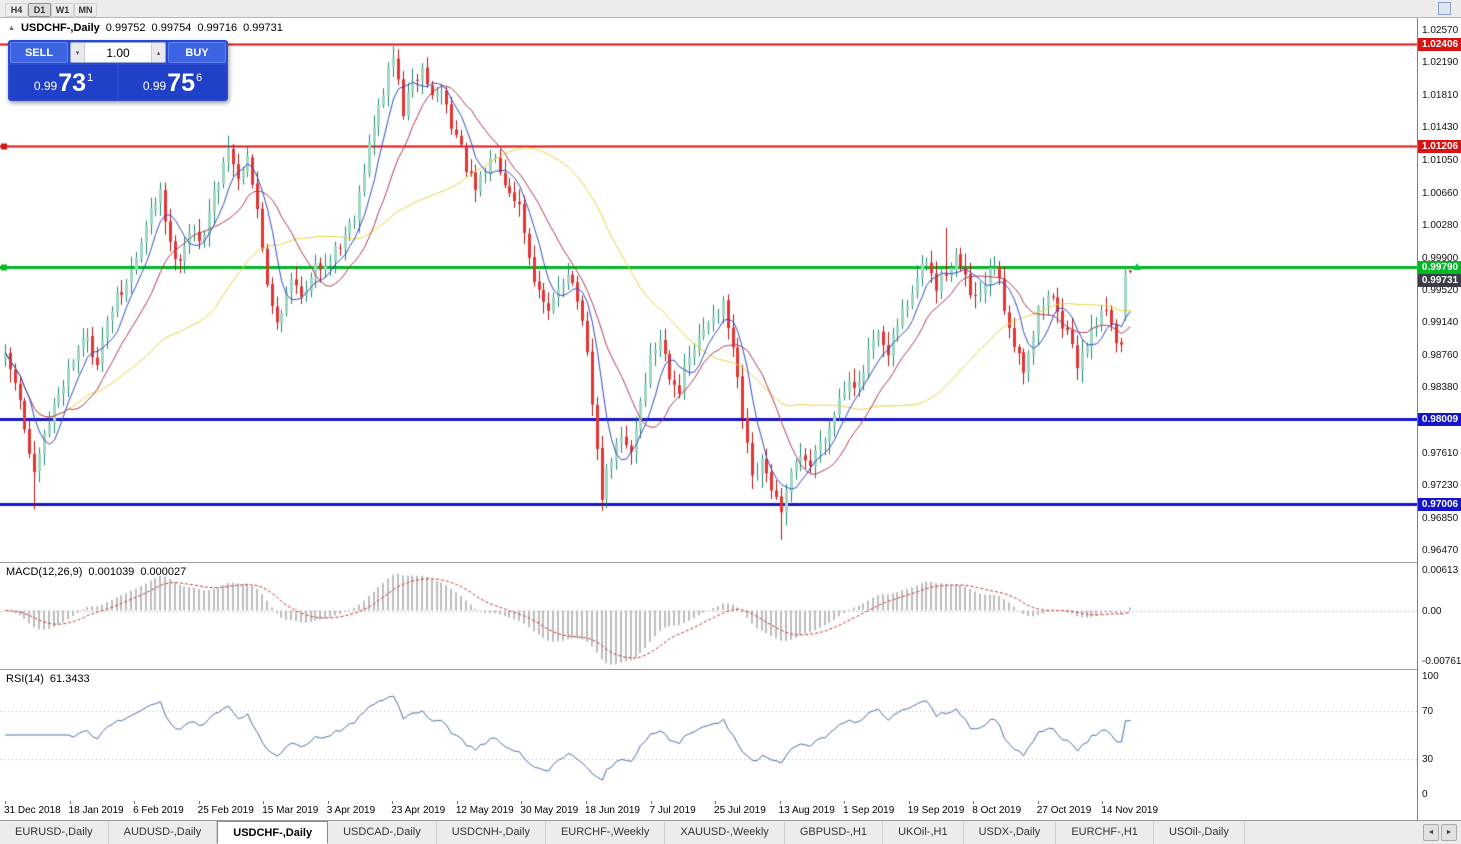 This screenshot has height=844, width=1461. I want to click on date-label: 12 May 2019, so click(484, 810).